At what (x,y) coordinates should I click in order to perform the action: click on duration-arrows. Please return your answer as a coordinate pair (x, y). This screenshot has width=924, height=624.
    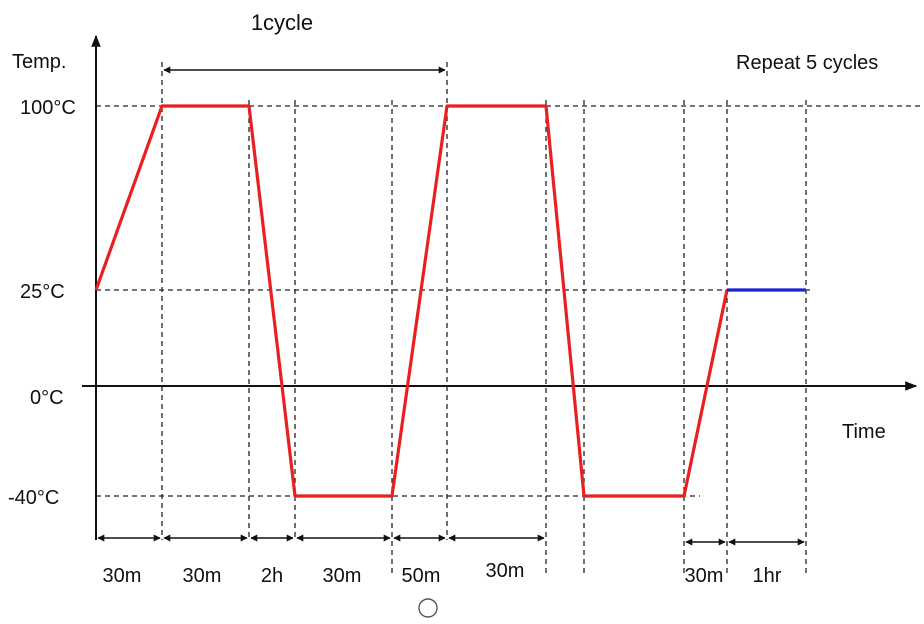
    Looking at the image, I should click on (451, 540).